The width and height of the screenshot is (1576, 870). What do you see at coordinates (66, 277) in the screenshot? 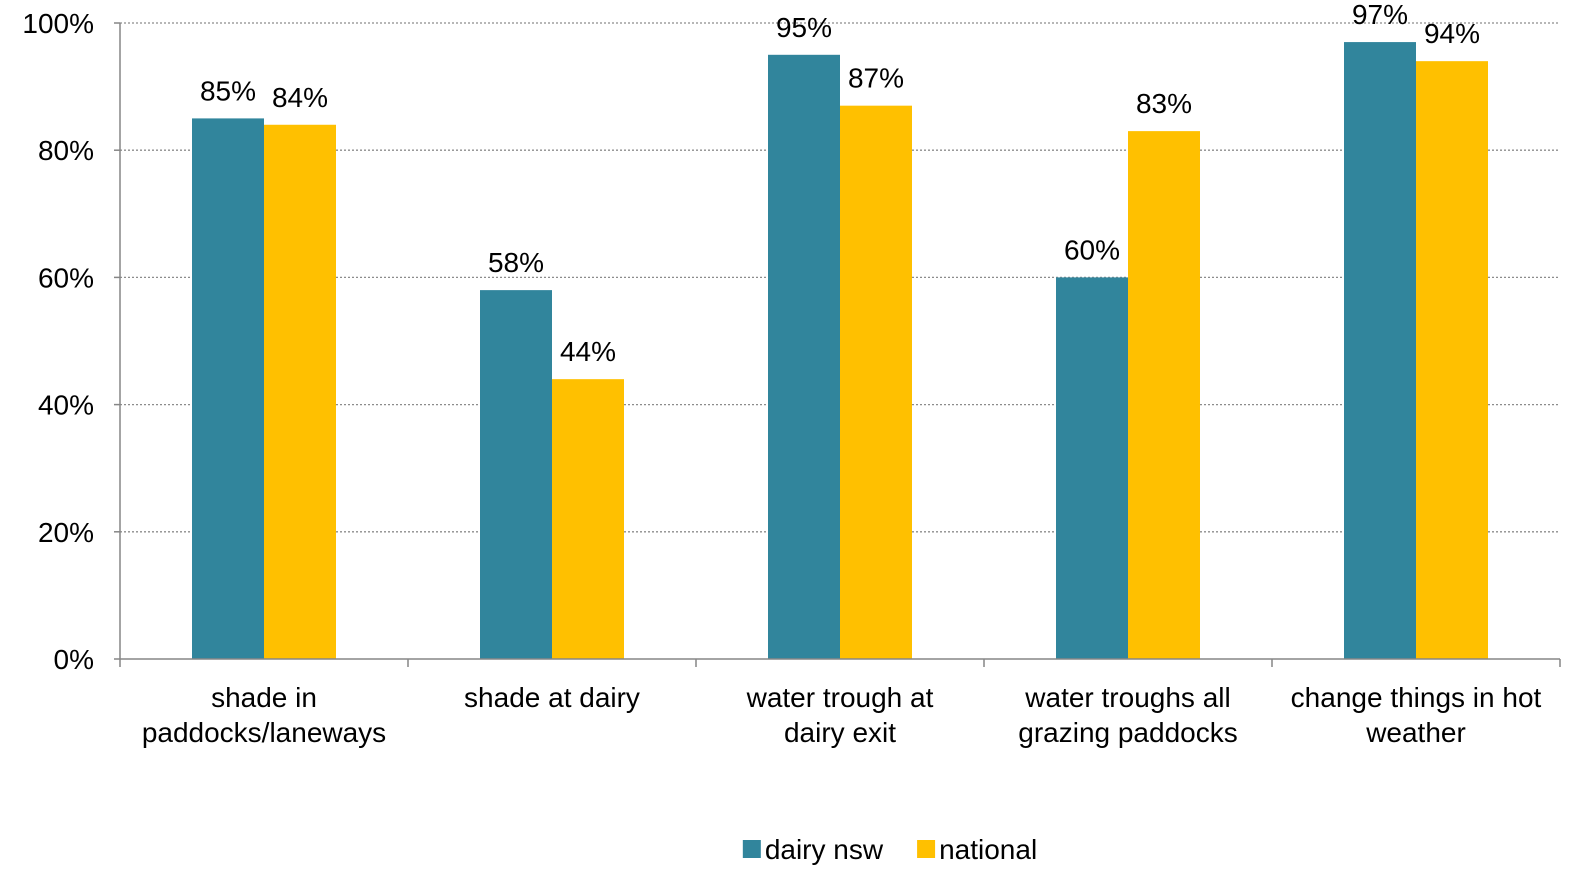
I see `y-tick-label: 60%` at bounding box center [66, 277].